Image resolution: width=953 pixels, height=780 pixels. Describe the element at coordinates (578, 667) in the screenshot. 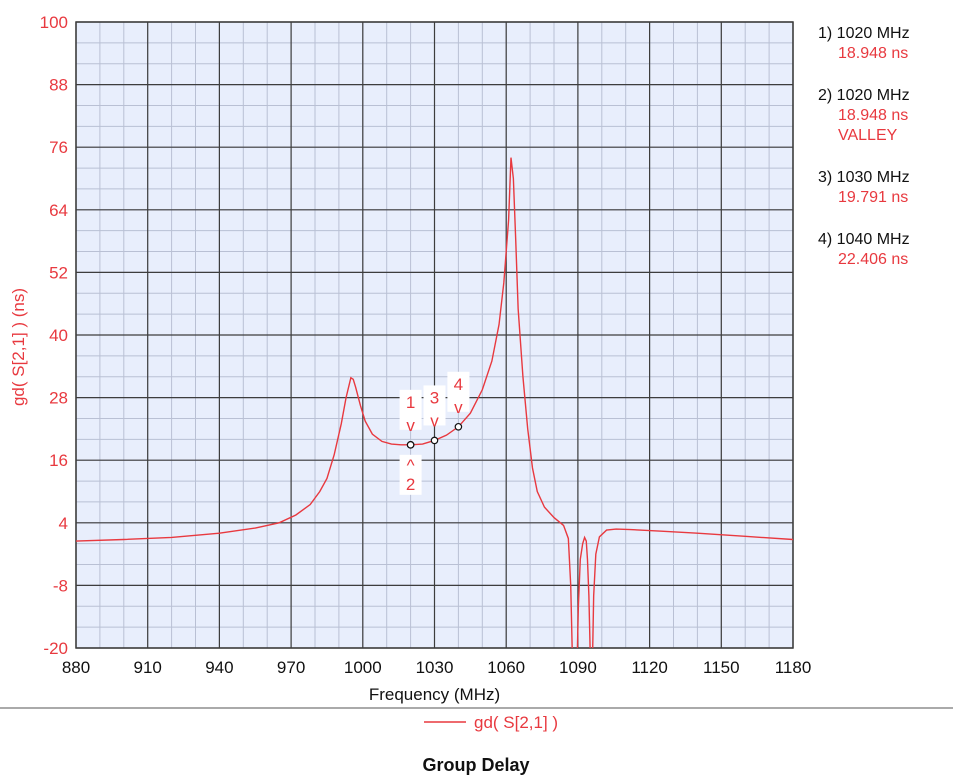

I see `x-tick-label: 1090` at that location.